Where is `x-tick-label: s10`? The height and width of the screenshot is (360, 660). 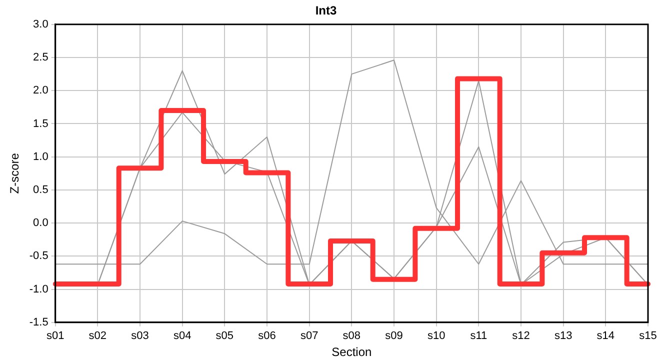 x-tick-label: s10 is located at coordinates (436, 336).